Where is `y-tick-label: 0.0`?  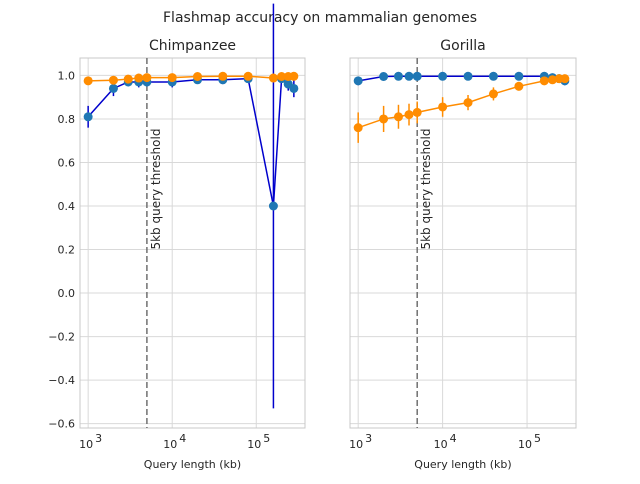
y-tick-label: 0.0 is located at coordinates (67, 293).